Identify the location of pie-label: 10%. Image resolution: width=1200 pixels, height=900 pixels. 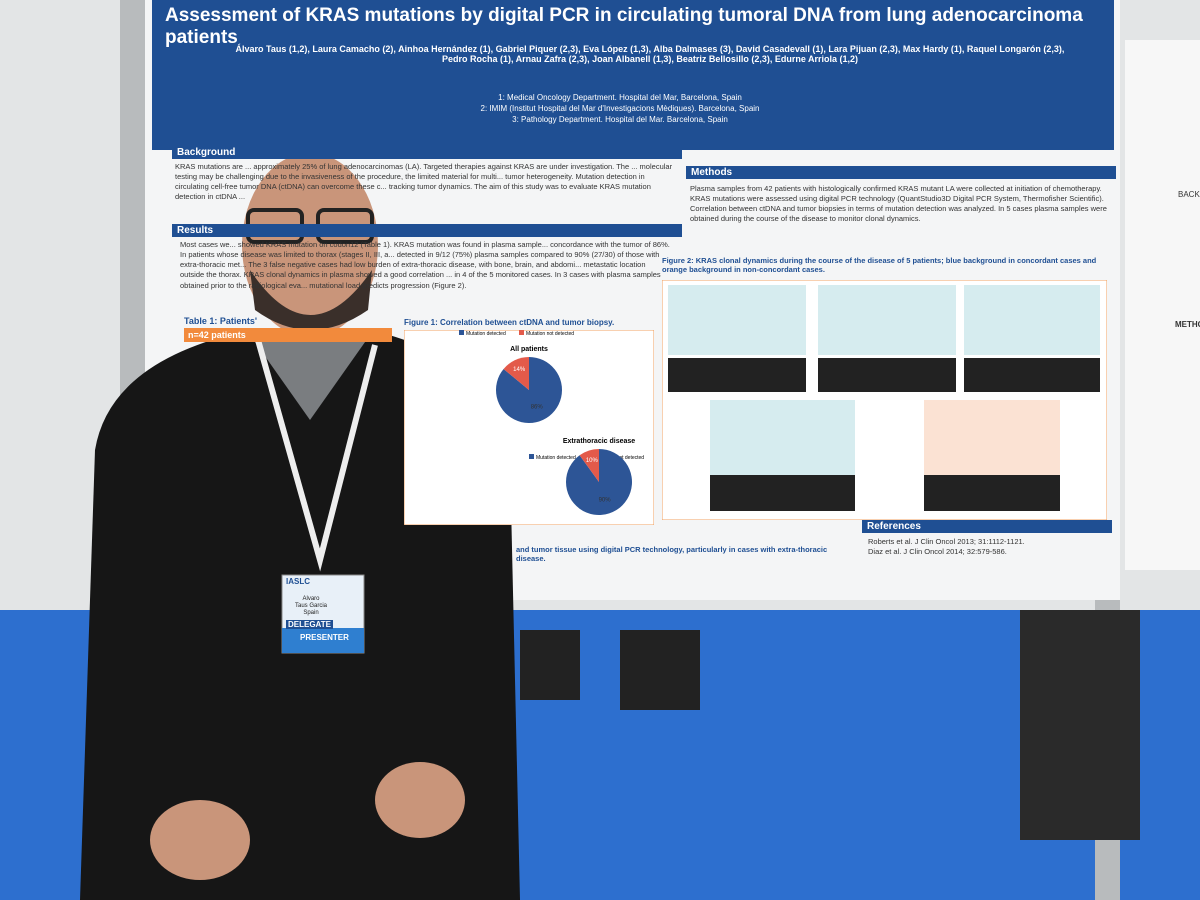
(592, 461).